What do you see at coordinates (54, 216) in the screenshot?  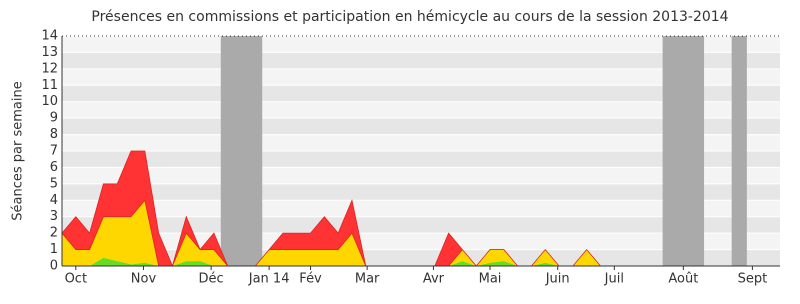 I see `y-tick-label: 3` at bounding box center [54, 216].